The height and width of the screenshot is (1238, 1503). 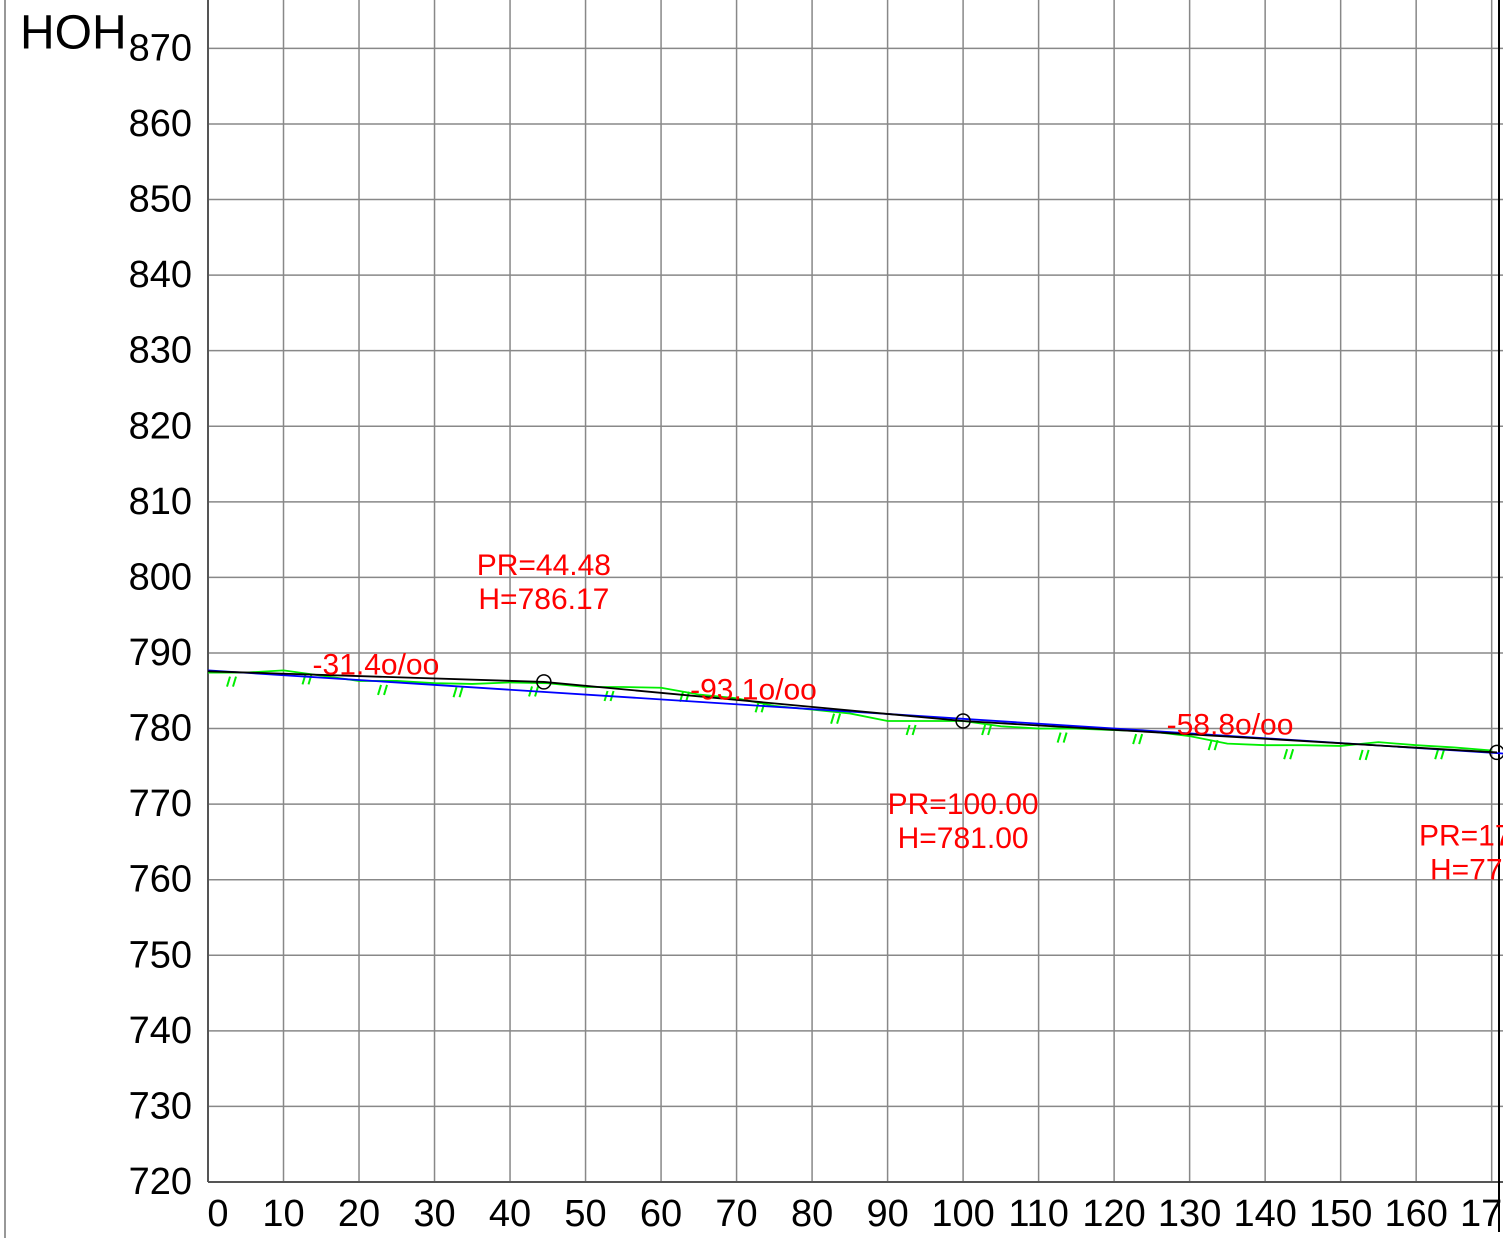 What do you see at coordinates (376, 665) in the screenshot?
I see `grade-label: -31.4o/oo` at bounding box center [376, 665].